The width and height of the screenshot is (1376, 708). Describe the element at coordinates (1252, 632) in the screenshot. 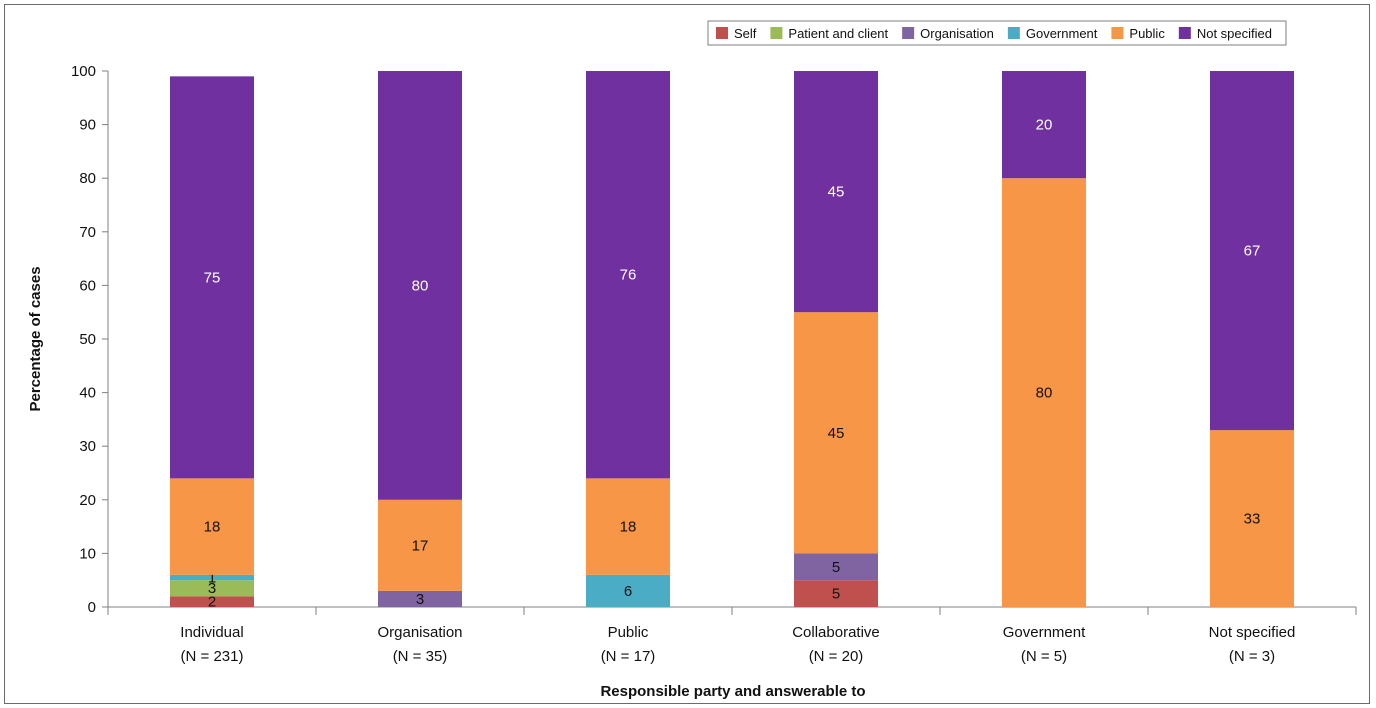

I see `category-label: Not specified` at that location.